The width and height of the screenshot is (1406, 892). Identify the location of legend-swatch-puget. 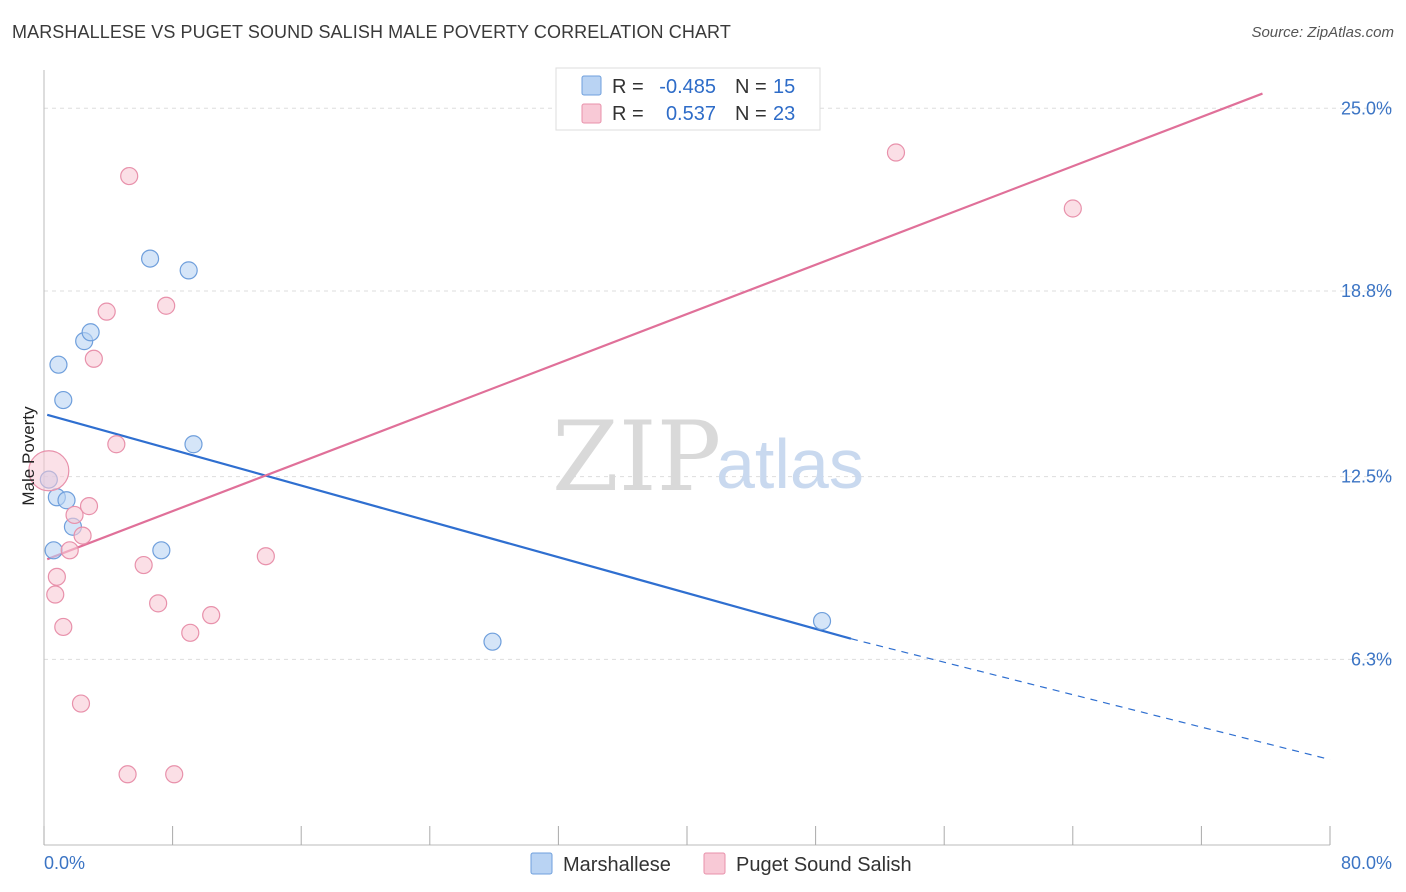
(591, 113).